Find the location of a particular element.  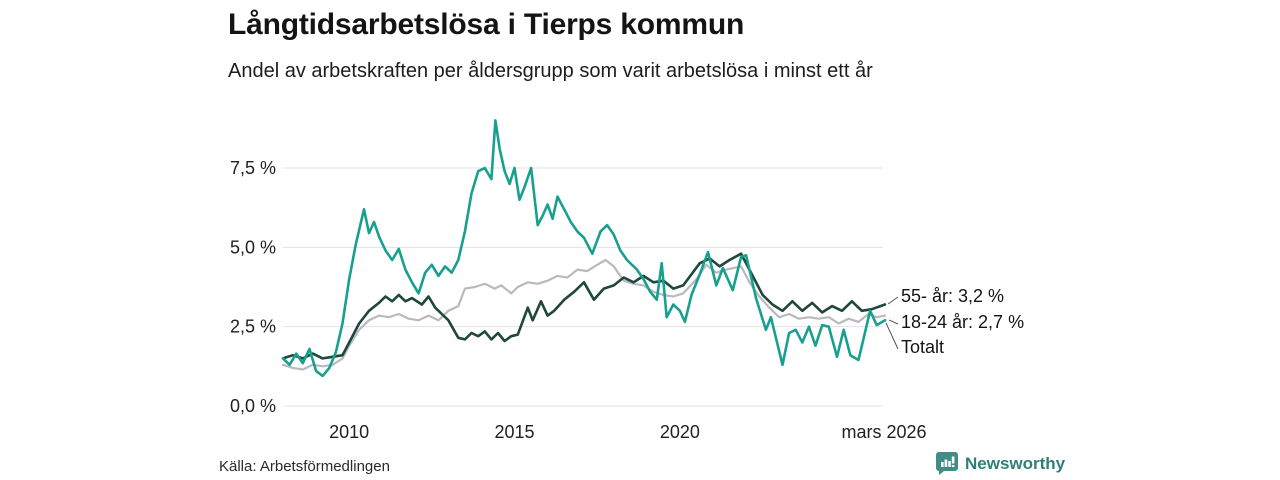

y-tick-label: 2,5 % is located at coordinates (253, 327).